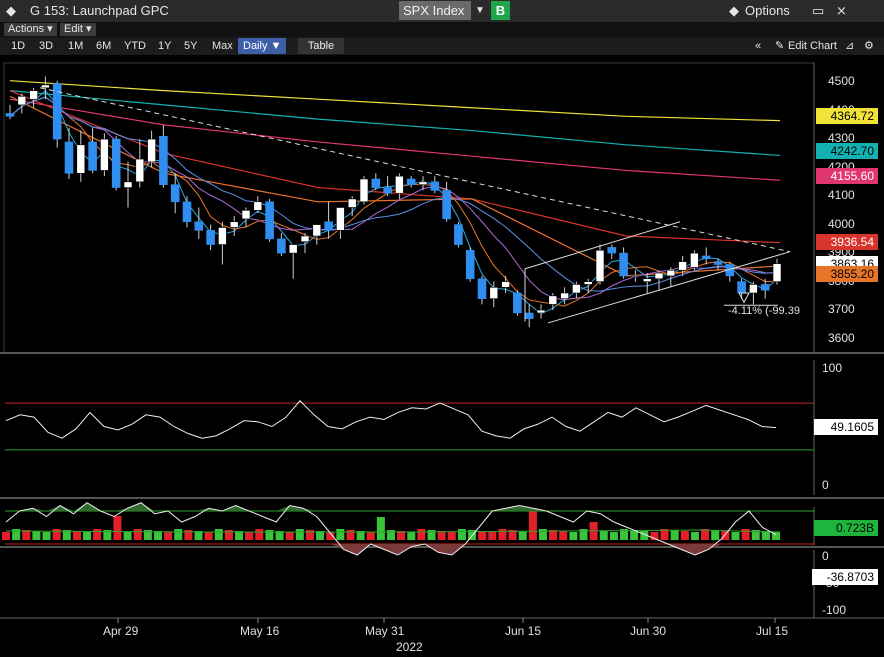  I want to click on symbol-field: SPX Index, so click(435, 10).